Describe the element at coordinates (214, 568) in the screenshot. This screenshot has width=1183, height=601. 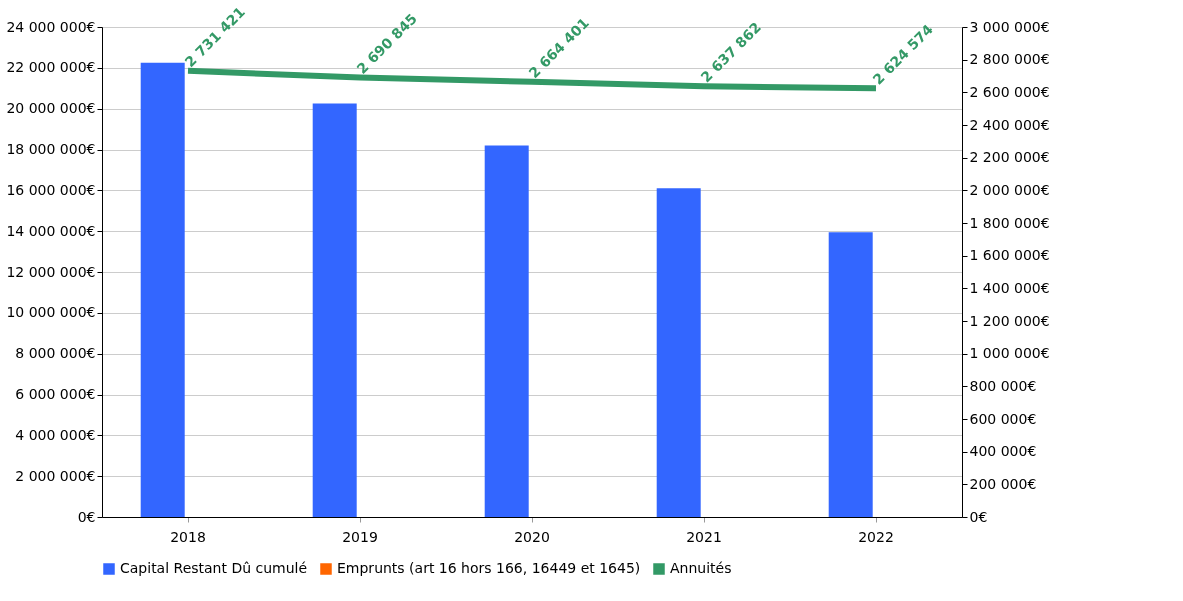
I see `legend-label: Capital Restant Dû cumulé` at that location.